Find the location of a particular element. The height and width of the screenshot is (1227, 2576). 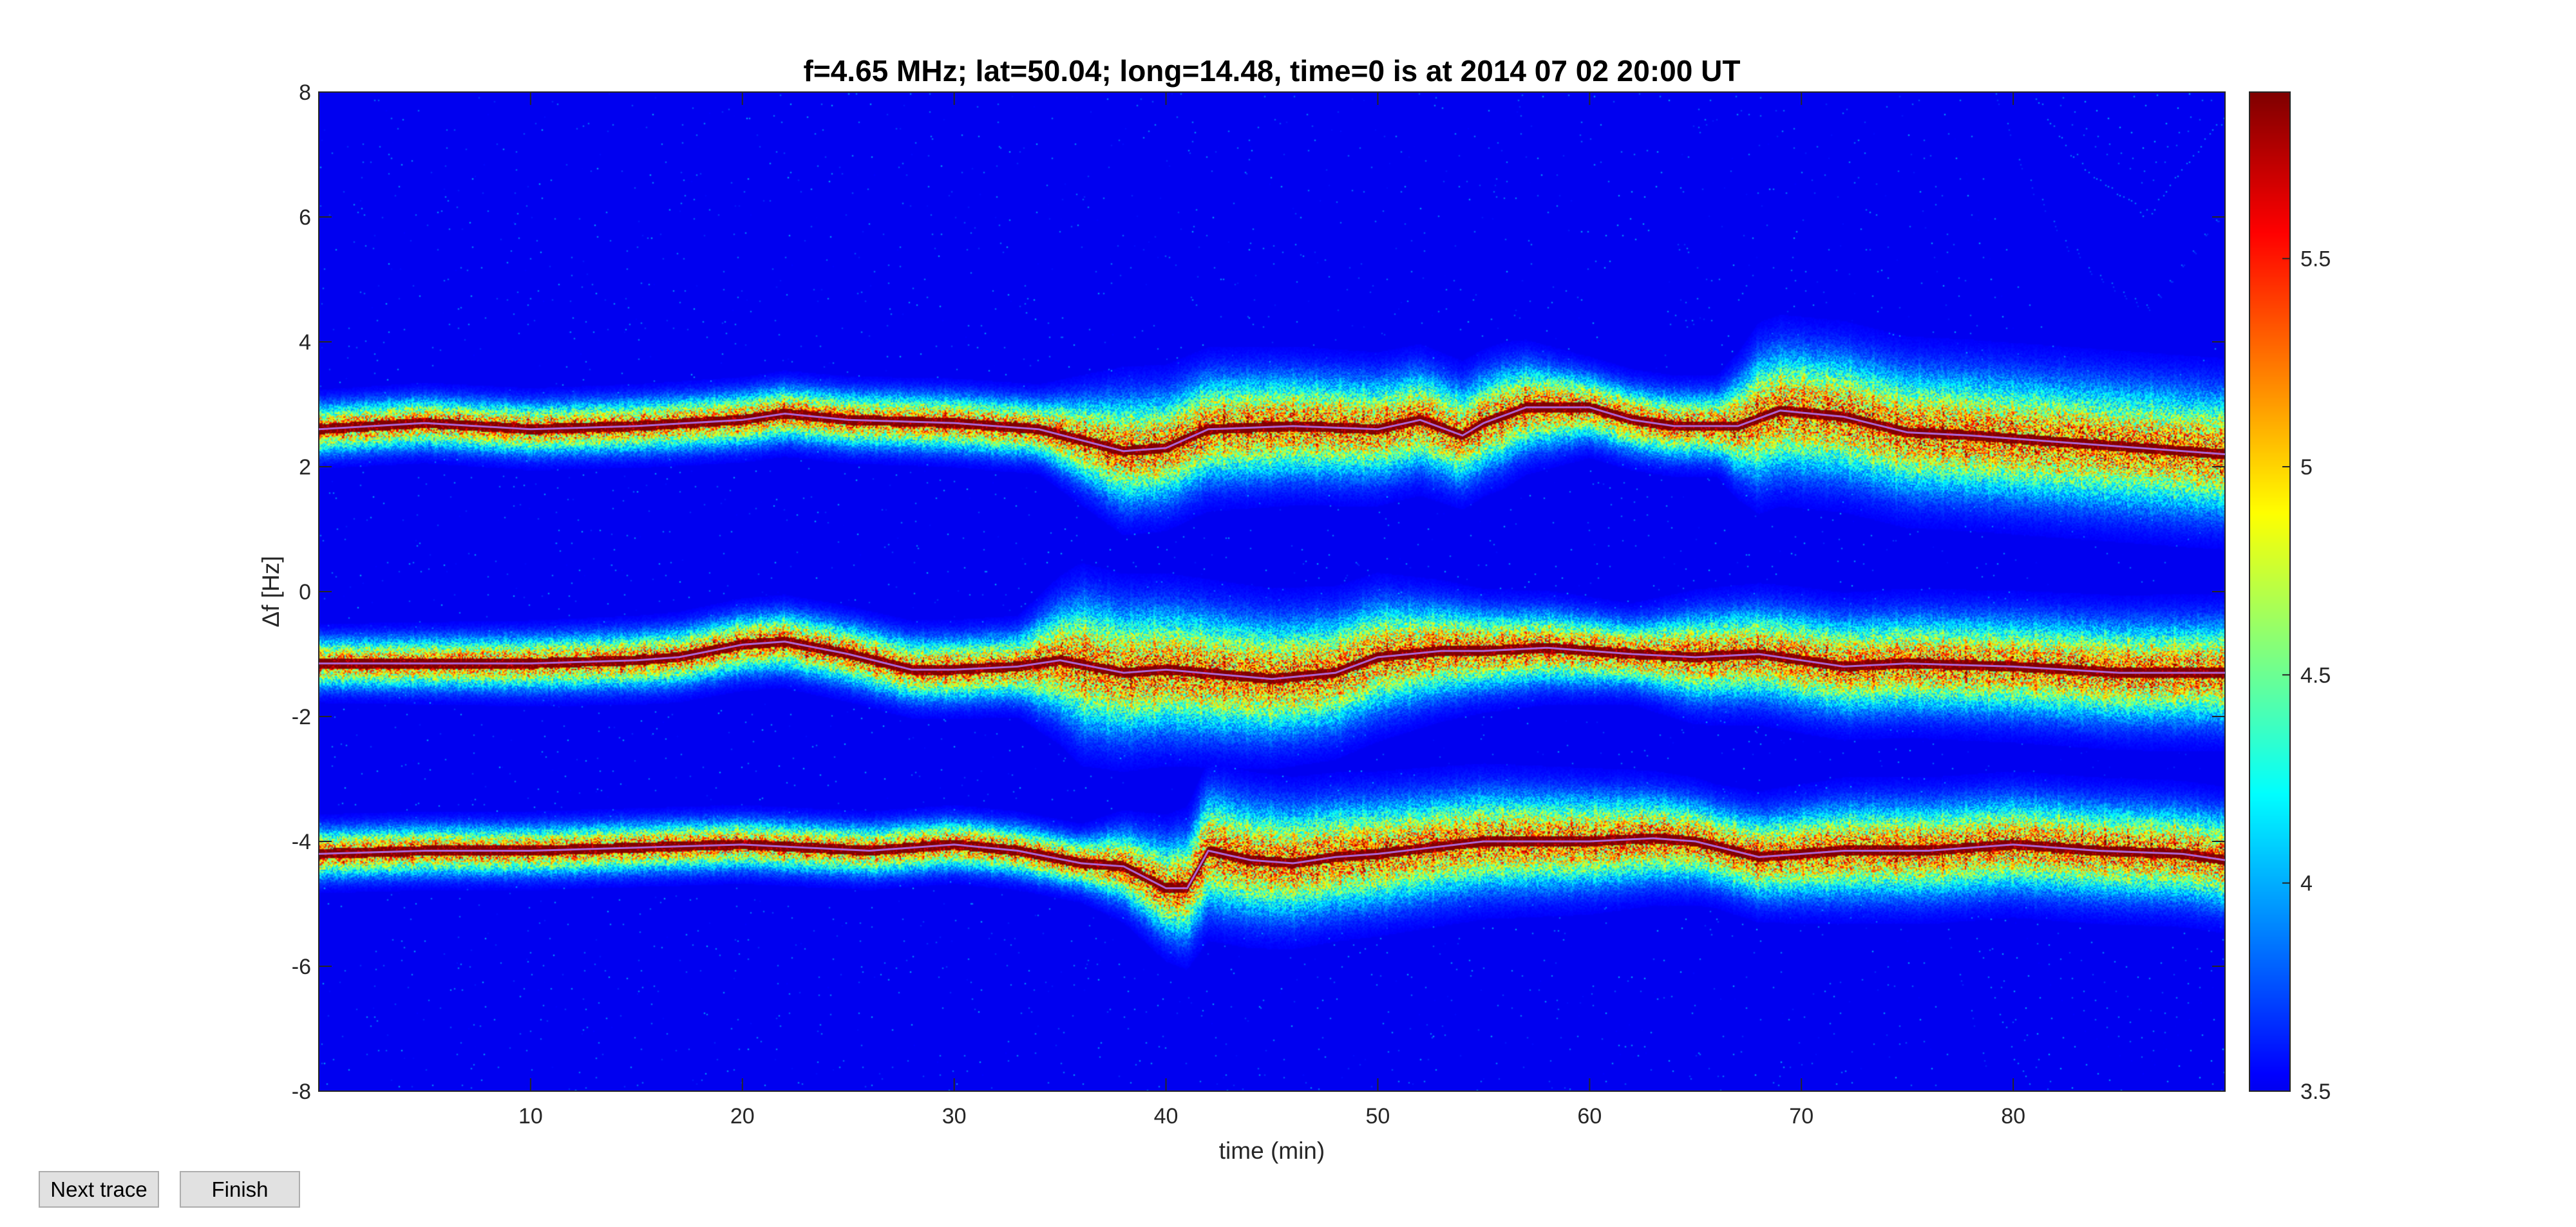

x-tick-label: 50 is located at coordinates (1378, 1116).